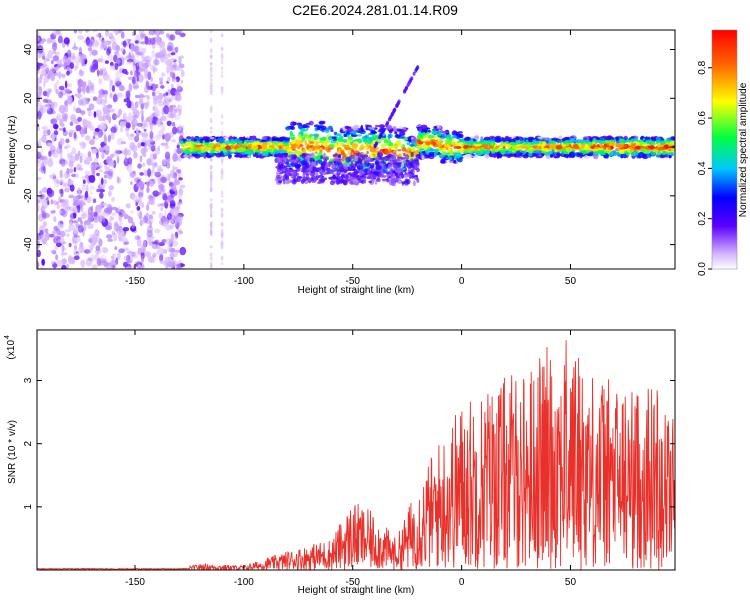 This screenshot has width=750, height=600. I want to click on y-tick-label: -40, so click(28, 244).